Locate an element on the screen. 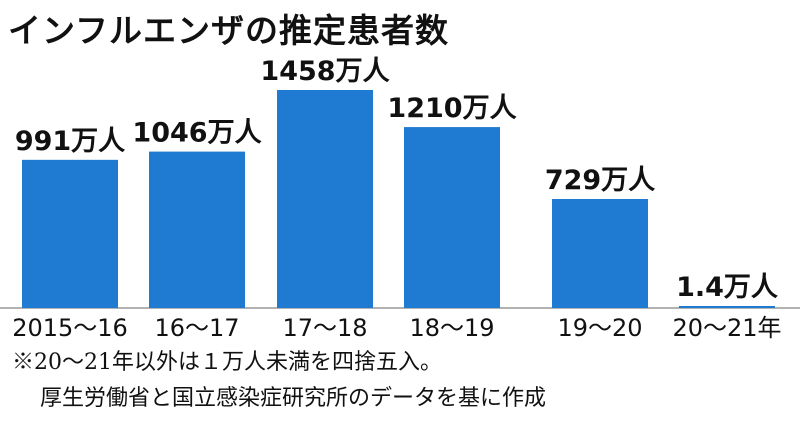 This screenshot has height=422, width=800. value-label-2: 1458万人 is located at coordinates (324, 71).